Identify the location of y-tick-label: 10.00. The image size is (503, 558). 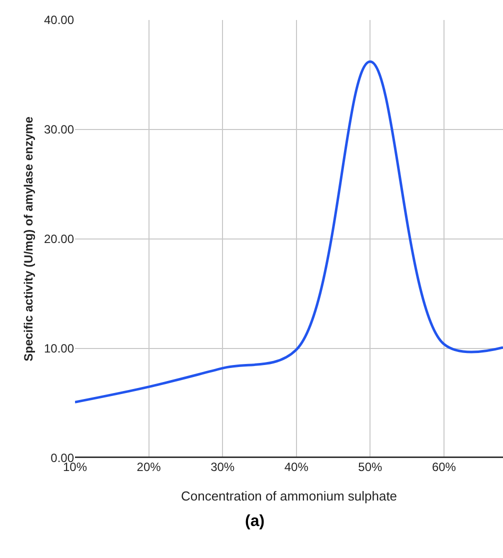
(59, 349).